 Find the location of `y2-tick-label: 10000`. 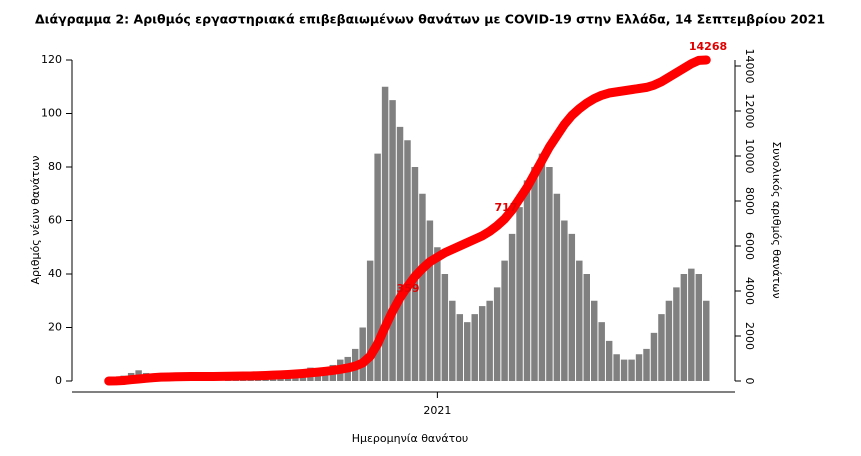

y2-tick-label: 10000 is located at coordinates (749, 156).